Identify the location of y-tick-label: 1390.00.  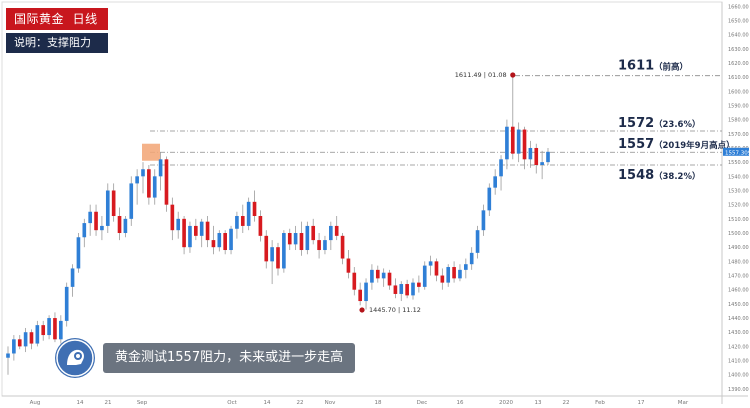
(738, 390).